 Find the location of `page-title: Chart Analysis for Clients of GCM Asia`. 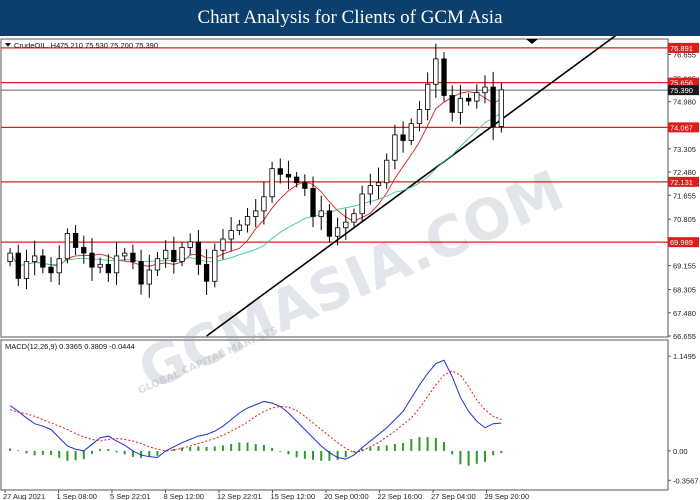

page-title: Chart Analysis for Clients of GCM Asia is located at coordinates (350, 17).